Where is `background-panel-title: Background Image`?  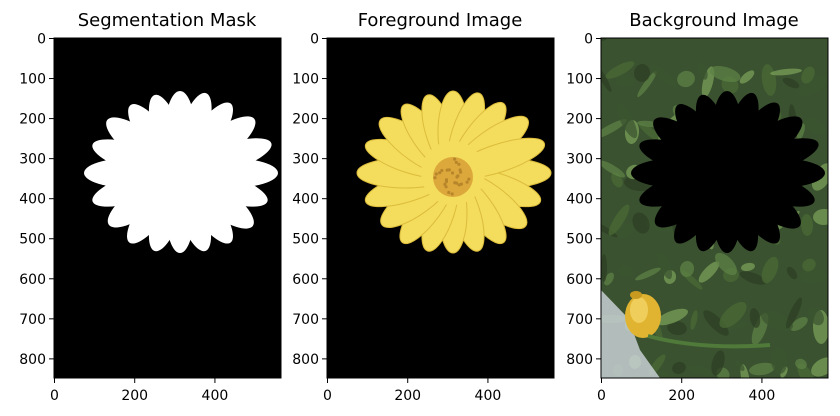
background-panel-title: Background Image is located at coordinates (713, 20).